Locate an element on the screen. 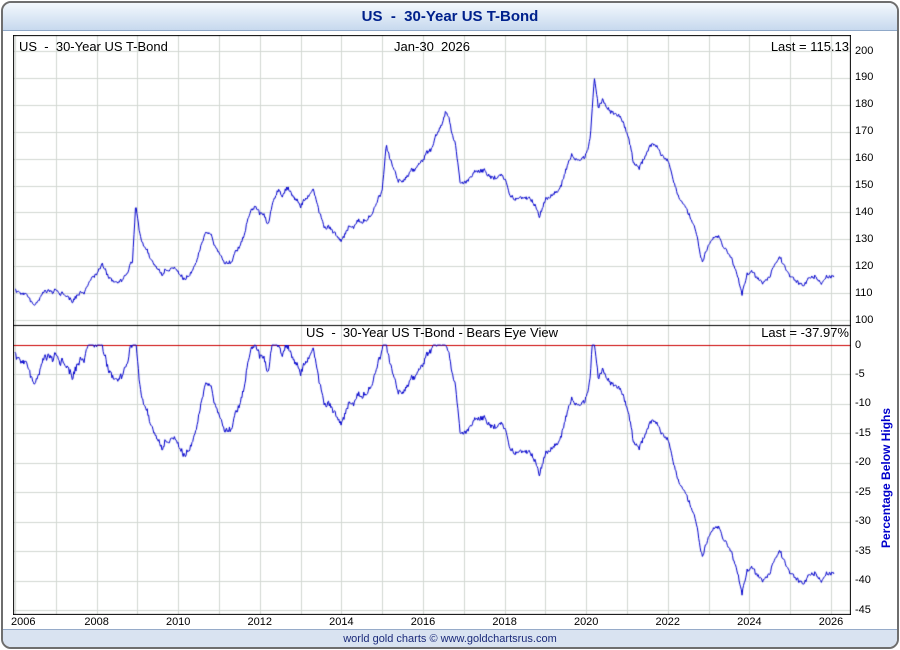  x-tick-label: 2012 is located at coordinates (260, 622).